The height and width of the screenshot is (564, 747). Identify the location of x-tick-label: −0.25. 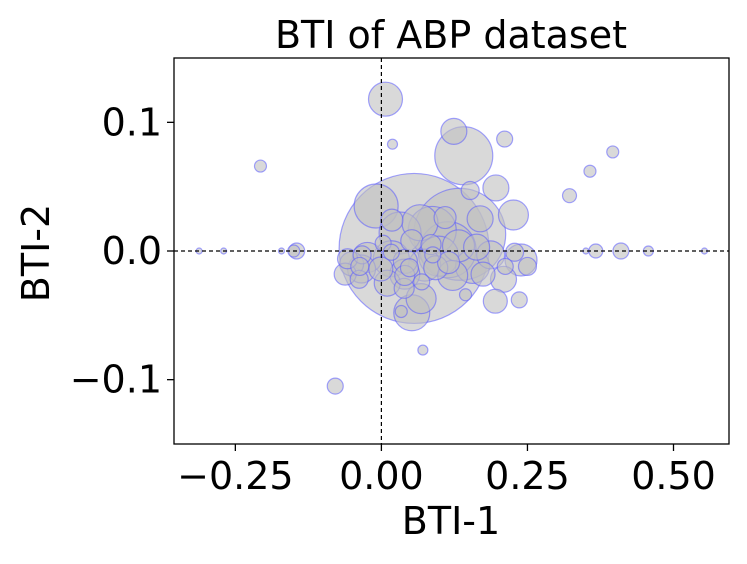
(235, 476).